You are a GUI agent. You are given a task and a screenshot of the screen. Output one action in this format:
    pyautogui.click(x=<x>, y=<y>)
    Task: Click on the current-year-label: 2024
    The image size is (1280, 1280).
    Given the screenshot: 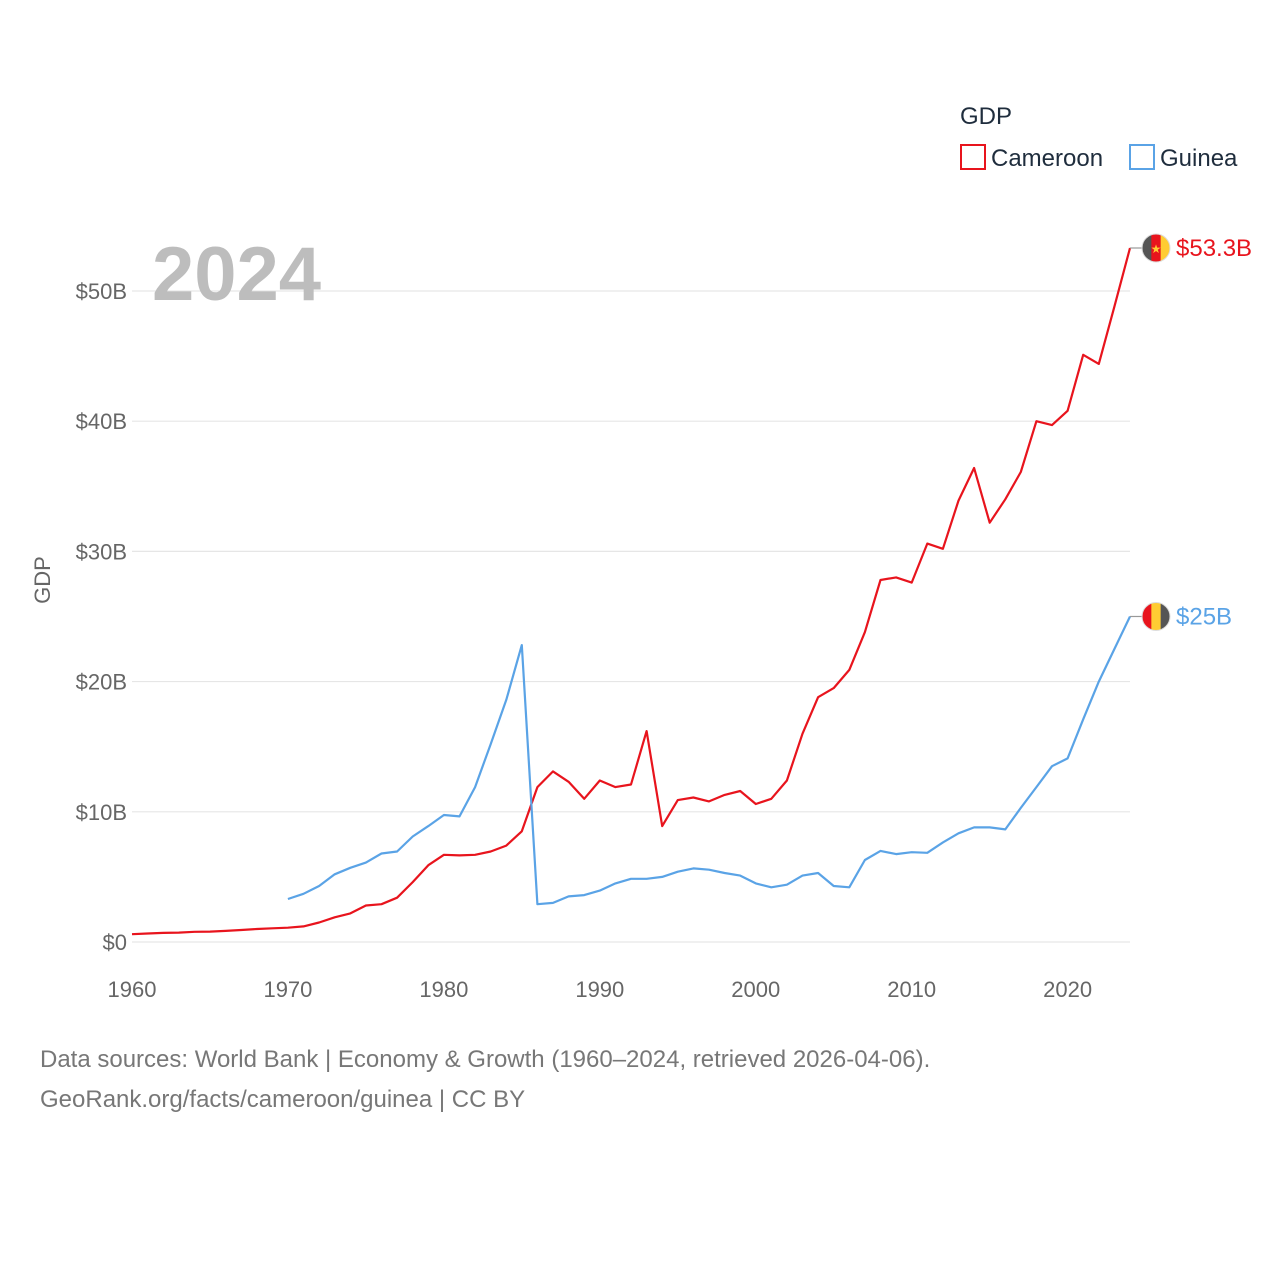 What is the action you would take?
    pyautogui.click(x=236, y=274)
    